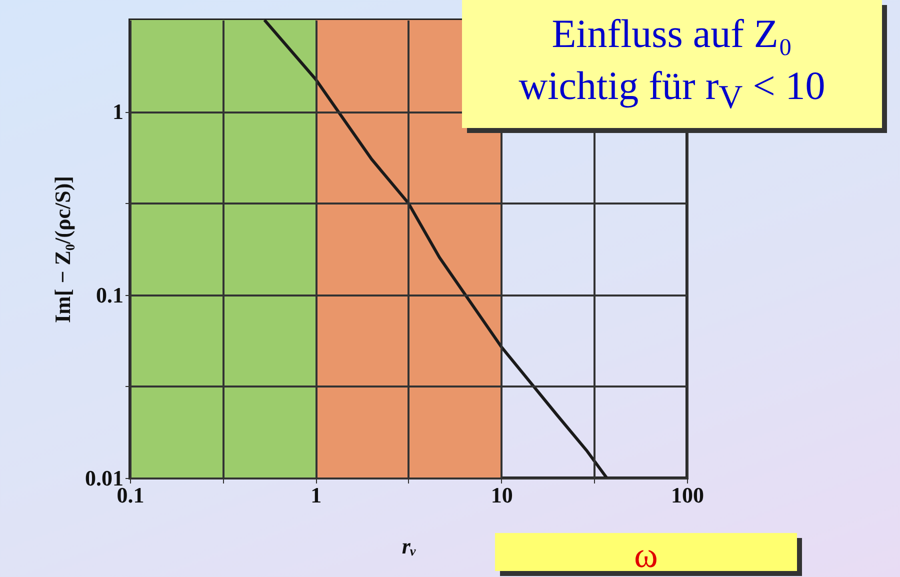 This screenshot has height=577, width=900. What do you see at coordinates (62, 249) in the screenshot?
I see `y-axis-title: Im[ − Z₀/(ρc/S)]` at bounding box center [62, 249].